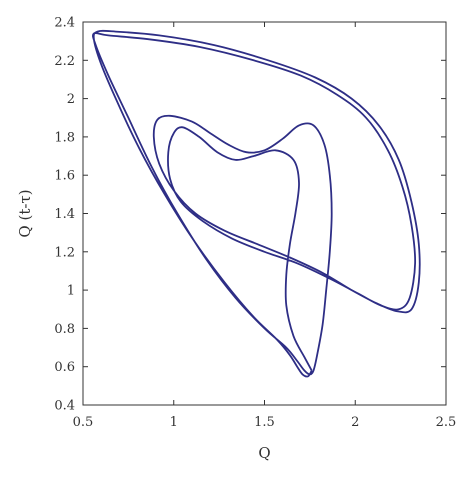  What do you see at coordinates (64, 367) in the screenshot?
I see `y-tick-label: 0.6` at bounding box center [64, 367].